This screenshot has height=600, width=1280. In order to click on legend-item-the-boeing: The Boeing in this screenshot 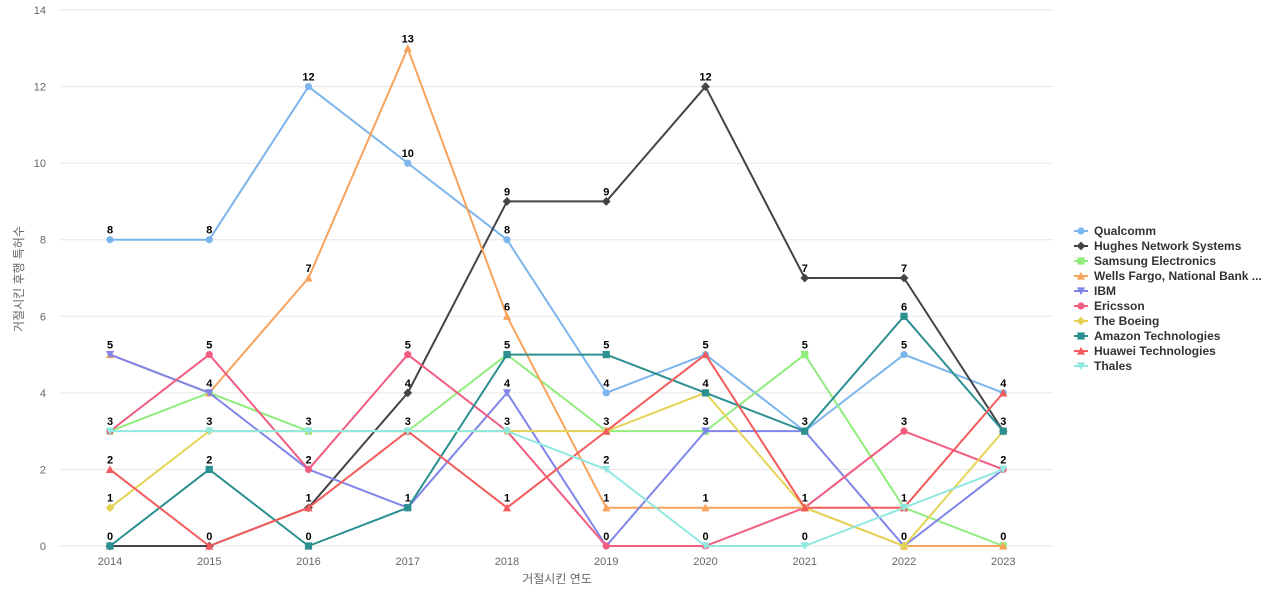, I will do `click(1116, 321)`.